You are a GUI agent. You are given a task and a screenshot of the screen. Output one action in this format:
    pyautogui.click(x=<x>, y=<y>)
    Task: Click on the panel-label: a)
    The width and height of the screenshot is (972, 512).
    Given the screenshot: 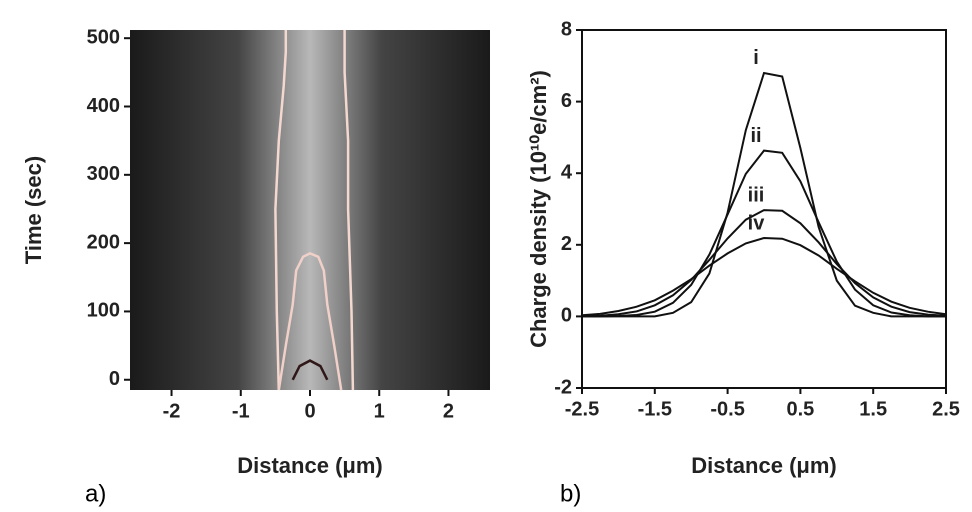 What is the action you would take?
    pyautogui.click(x=95, y=493)
    